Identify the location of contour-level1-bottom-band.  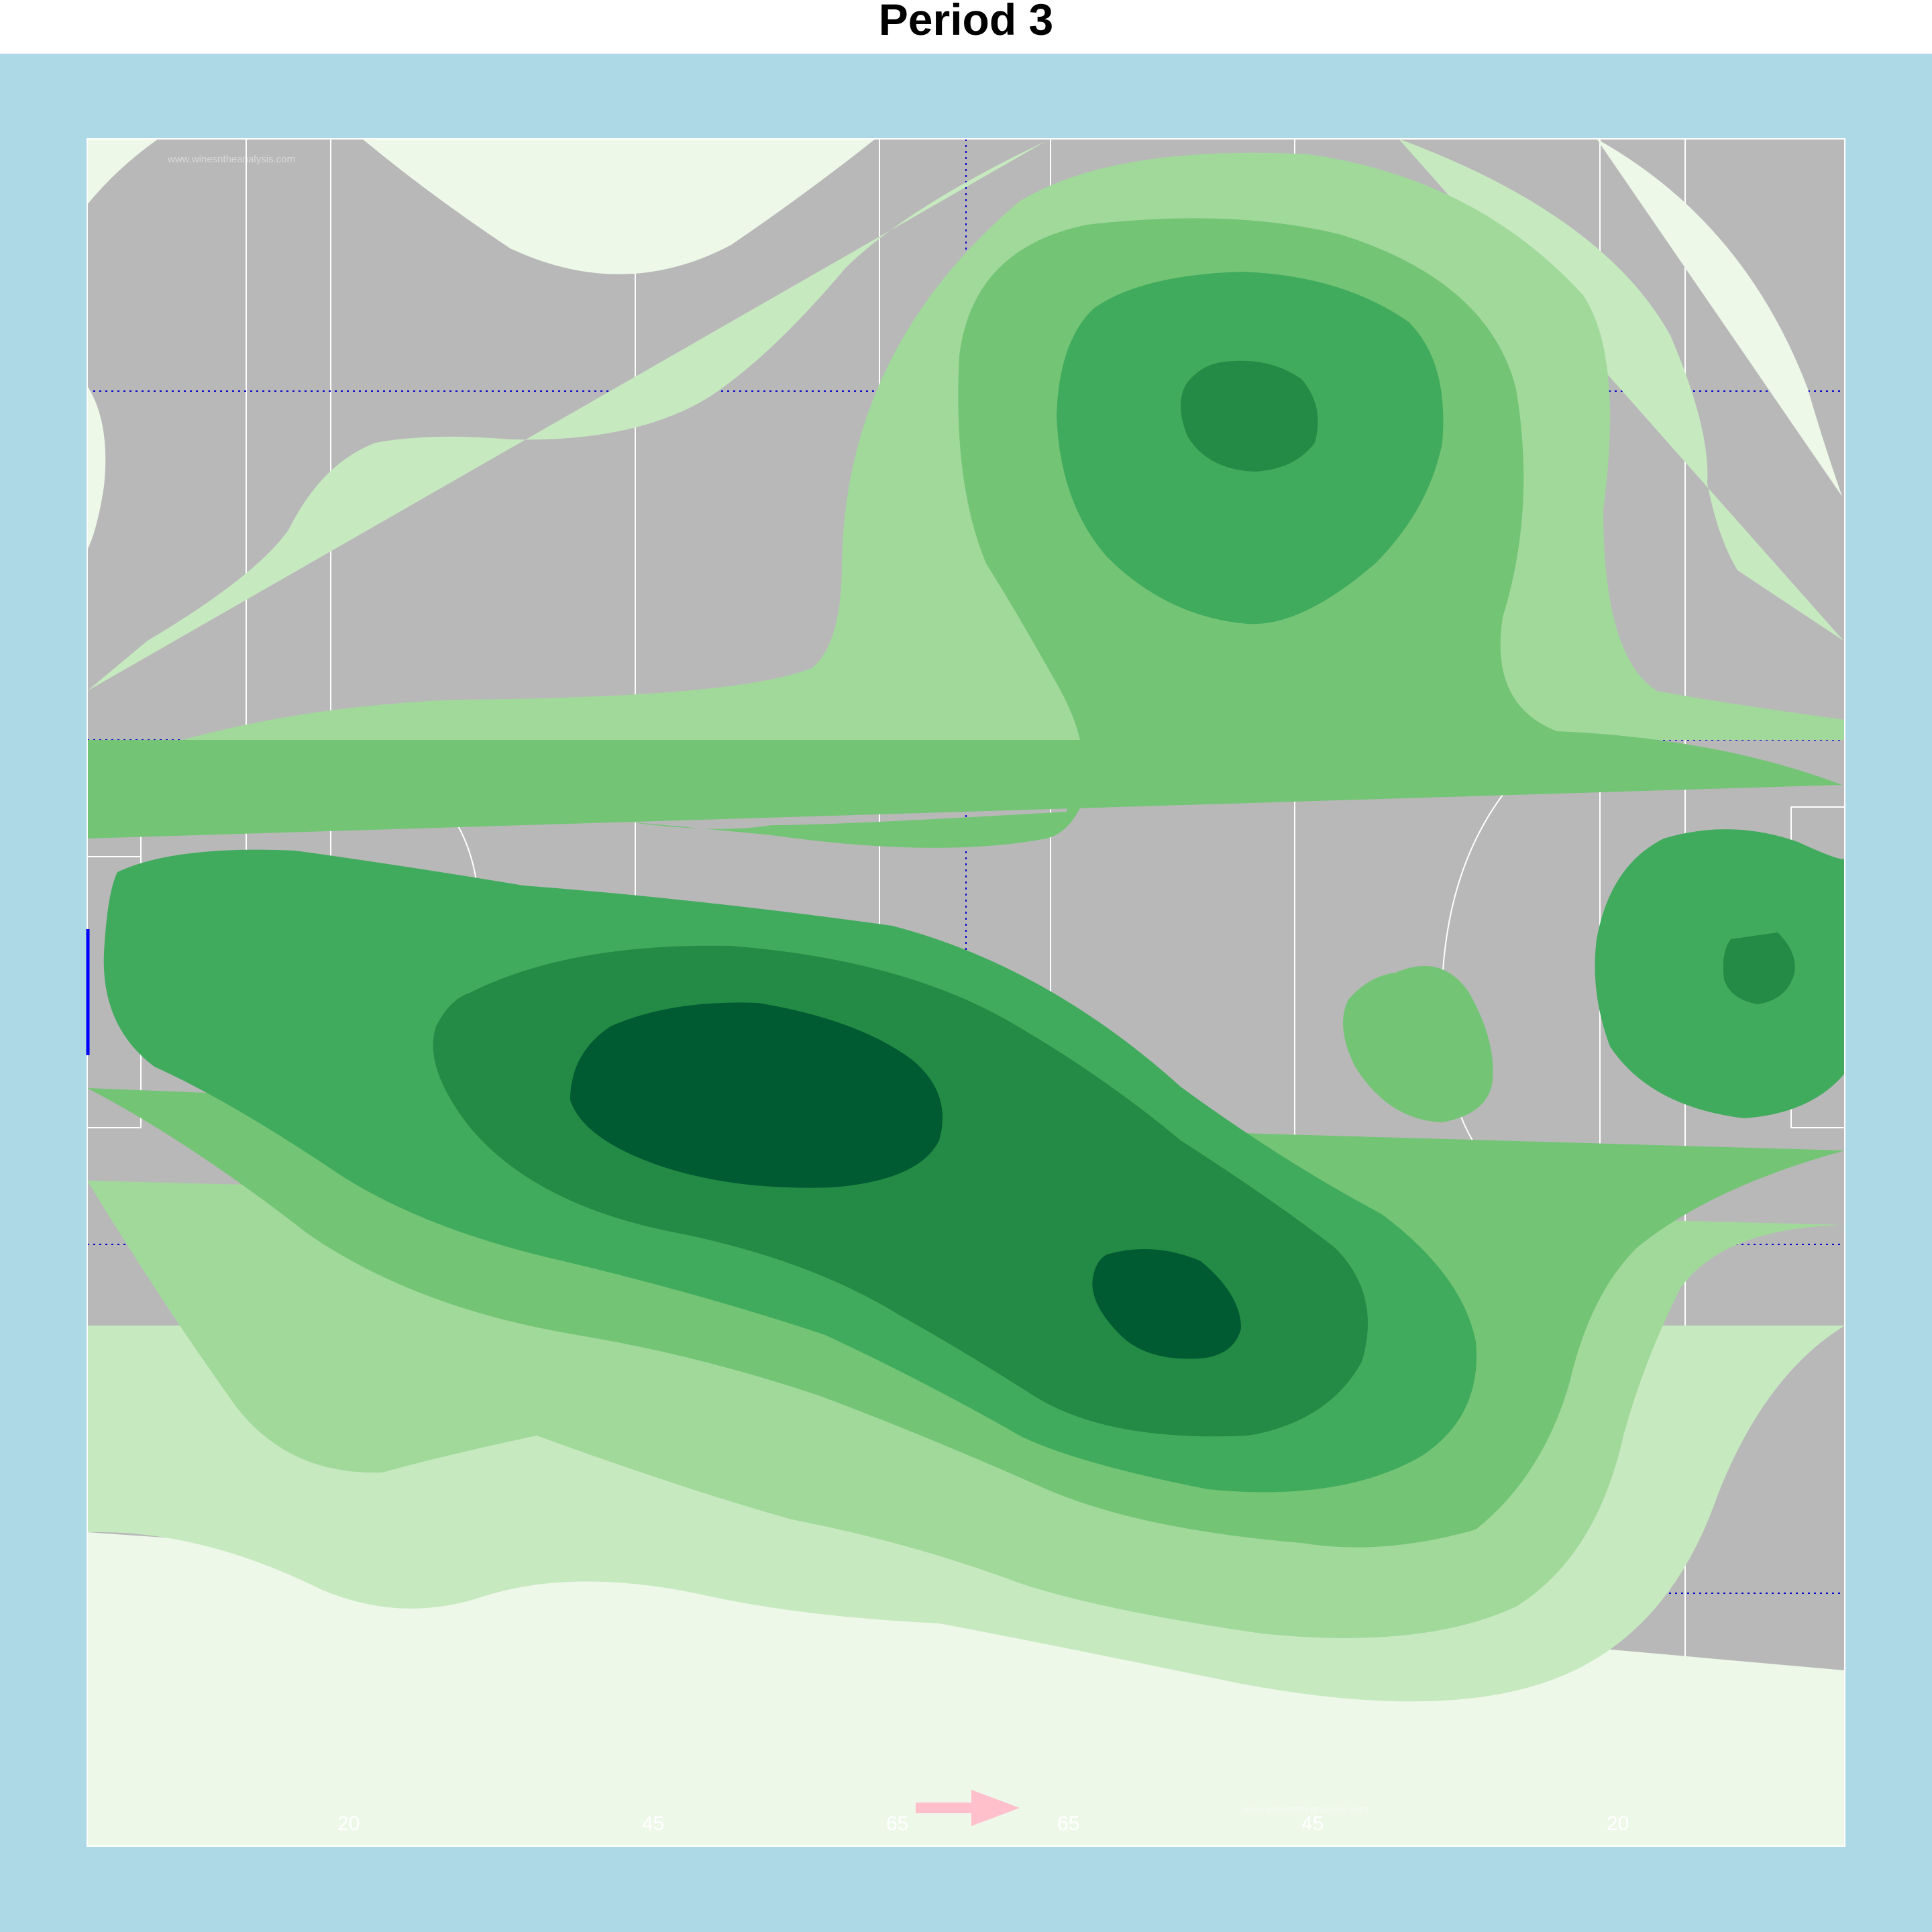
(966, 1689).